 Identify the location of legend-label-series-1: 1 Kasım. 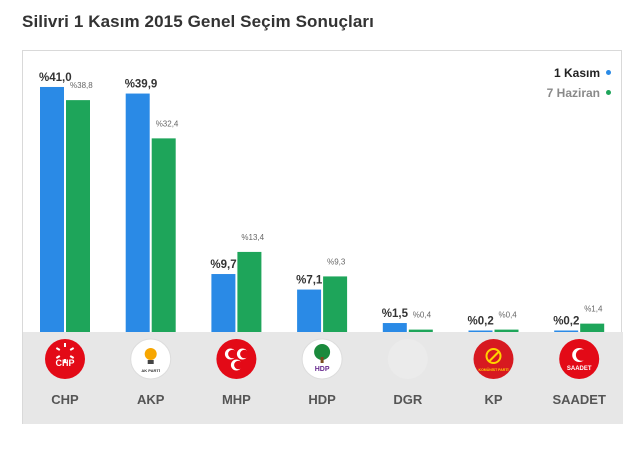
(576, 73).